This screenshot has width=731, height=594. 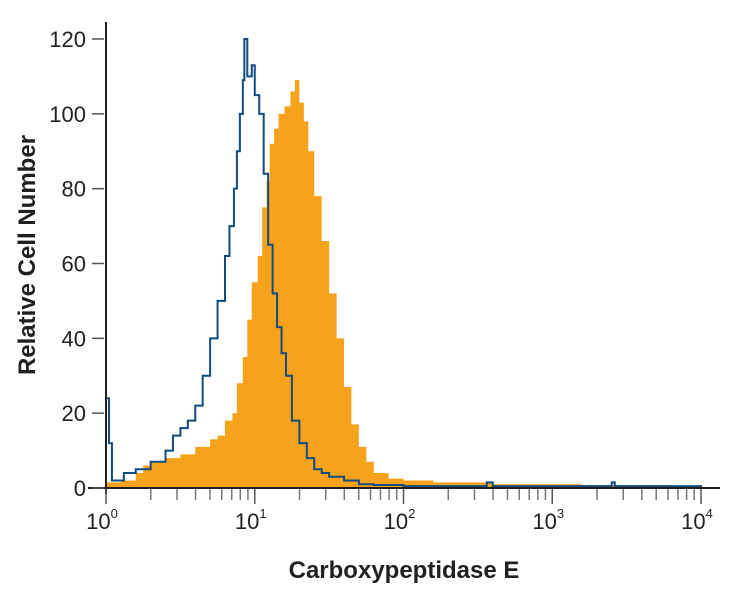 I want to click on y-tick-label: 80, so click(x=74, y=189).